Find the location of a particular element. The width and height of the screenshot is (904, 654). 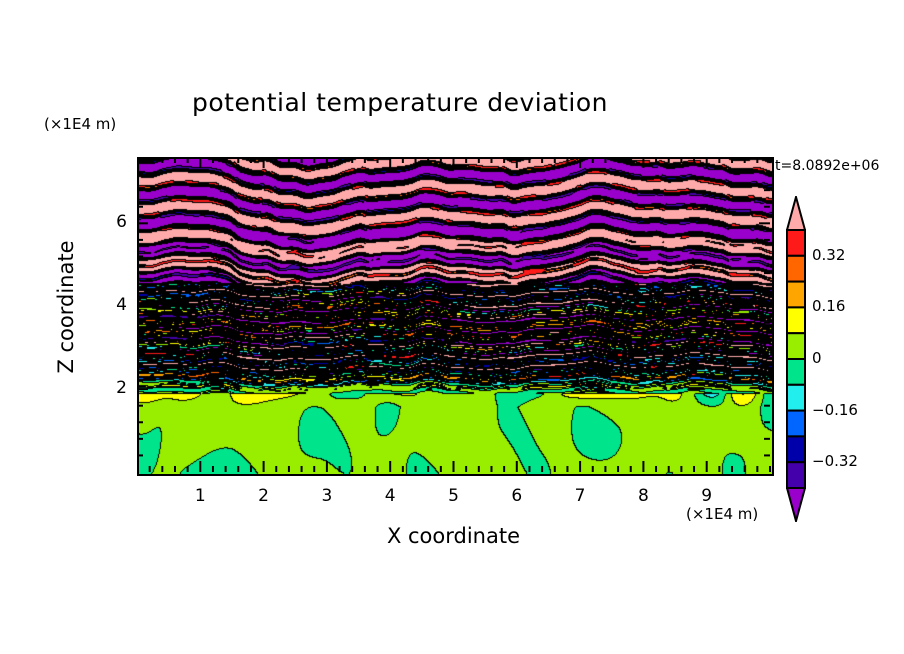

x-axis-unit-label: (×1E4 m) is located at coordinates (722, 514).